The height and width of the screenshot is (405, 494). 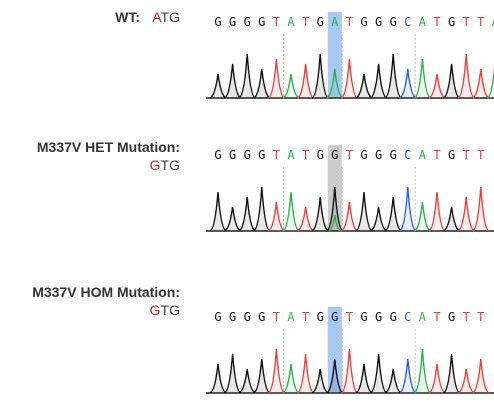 I want to click on wt-codon-rest: TG, so click(x=170, y=17).